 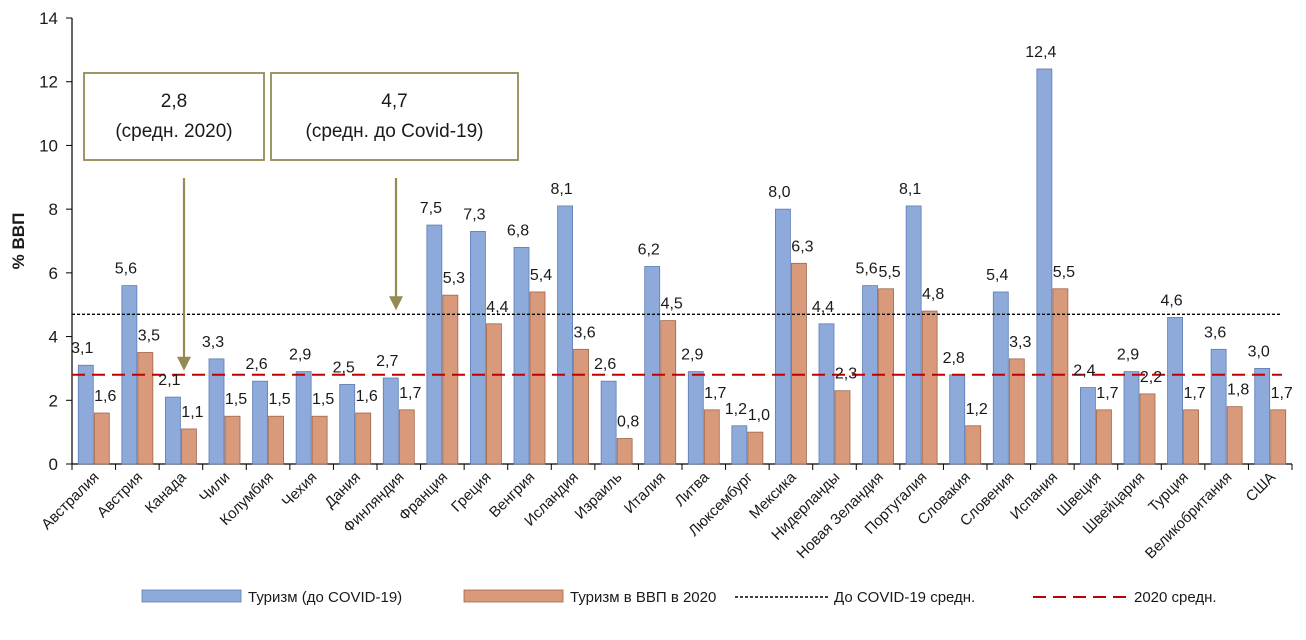 I want to click on value-label-pre-covid: 2,4, so click(x=1084, y=371).